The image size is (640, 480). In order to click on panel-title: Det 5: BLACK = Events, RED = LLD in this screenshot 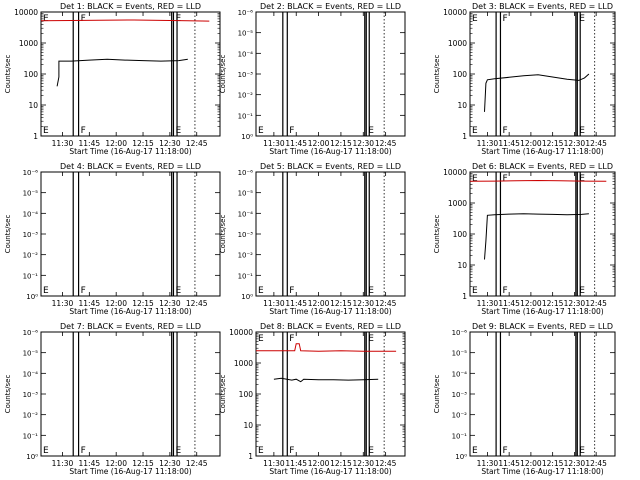, I will do `click(330, 166)`.